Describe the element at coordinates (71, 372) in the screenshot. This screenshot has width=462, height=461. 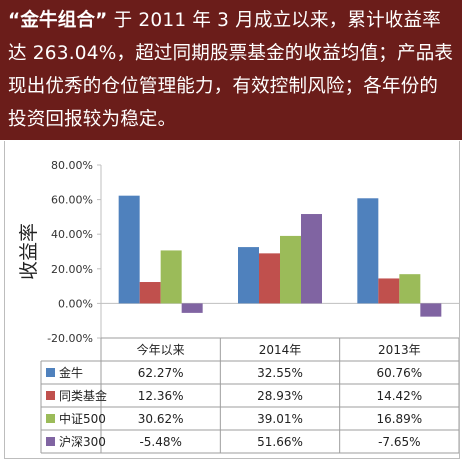
I see `legend-label: 金牛` at that location.